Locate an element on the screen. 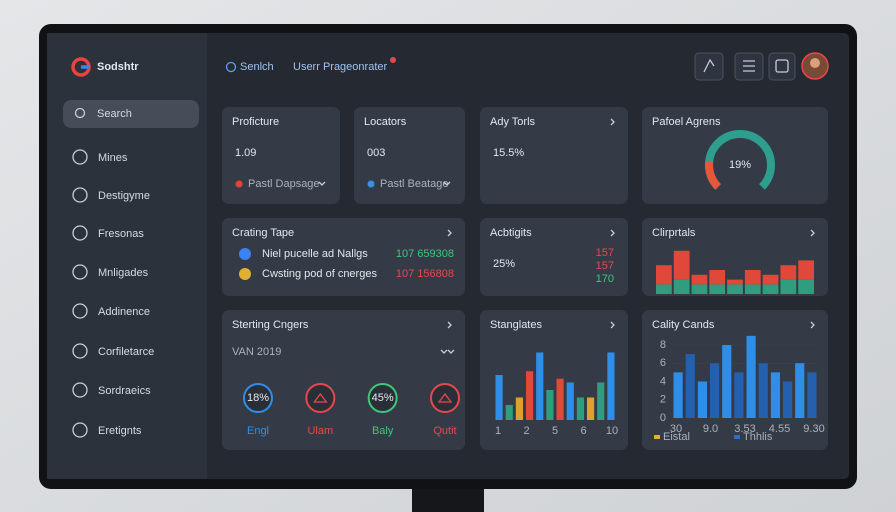  x-label: 2 is located at coordinates (526, 431).